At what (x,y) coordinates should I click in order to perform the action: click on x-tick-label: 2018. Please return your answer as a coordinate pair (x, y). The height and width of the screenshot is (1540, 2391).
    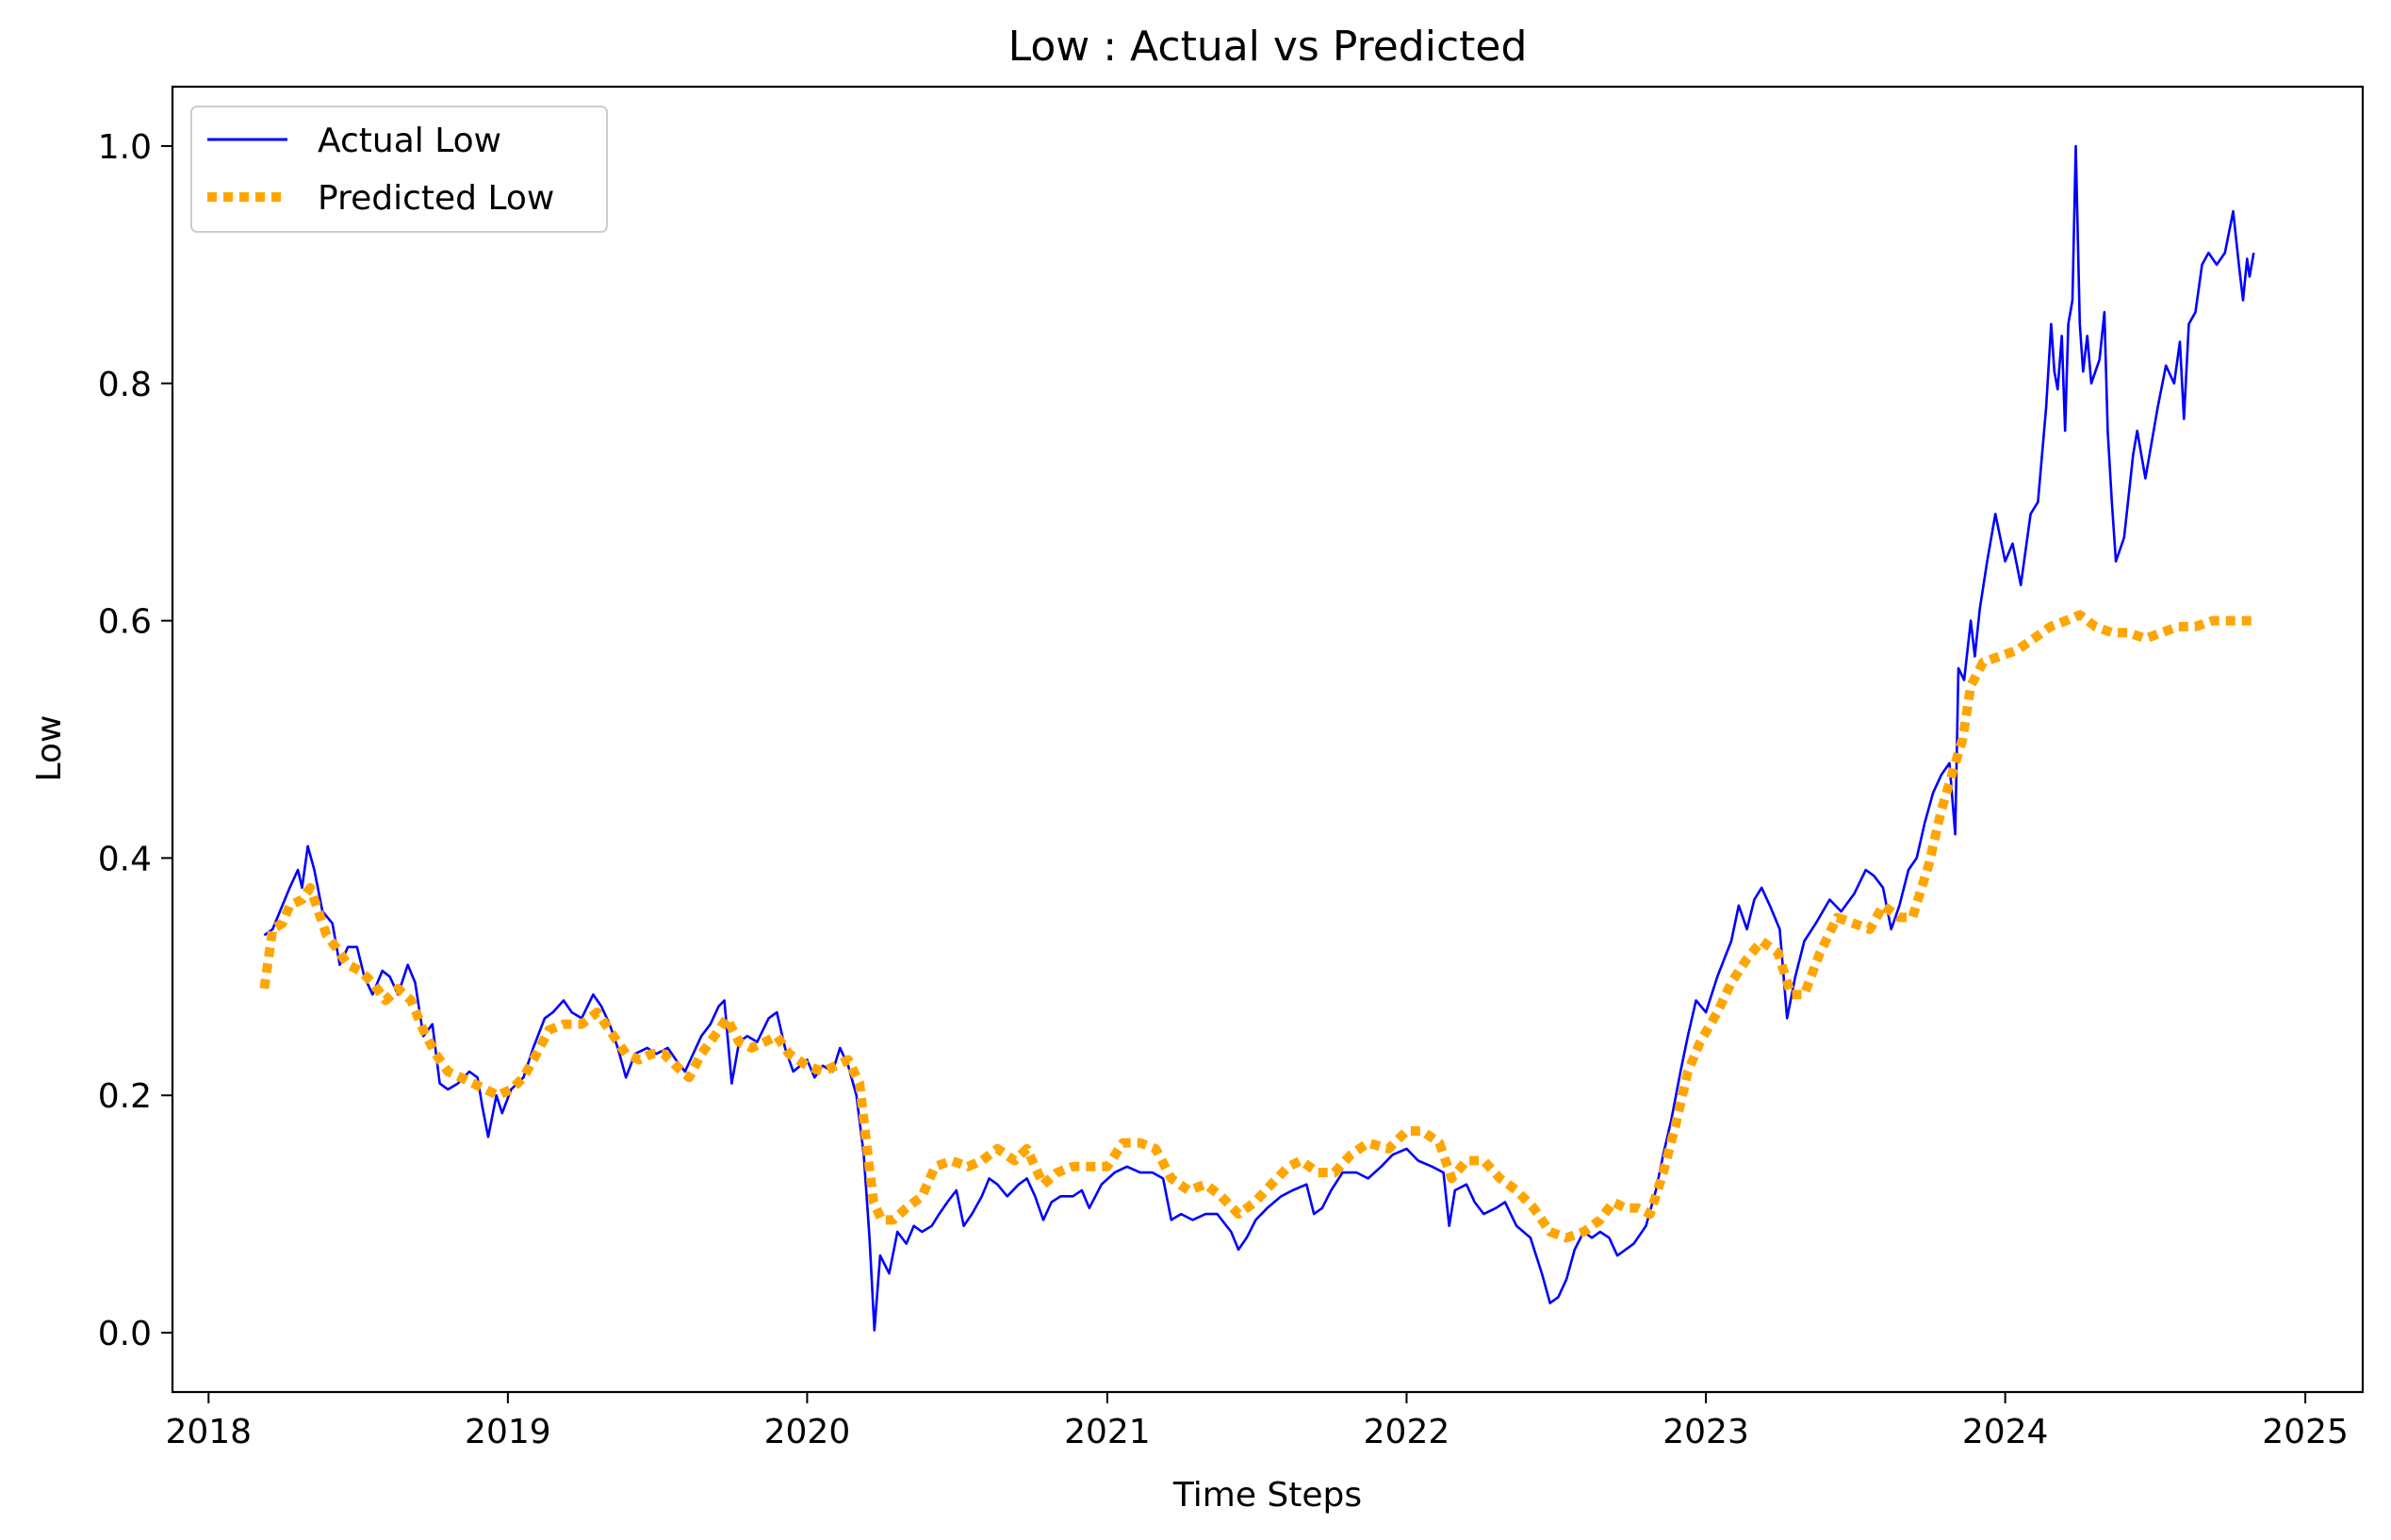
    Looking at the image, I should click on (208, 1432).